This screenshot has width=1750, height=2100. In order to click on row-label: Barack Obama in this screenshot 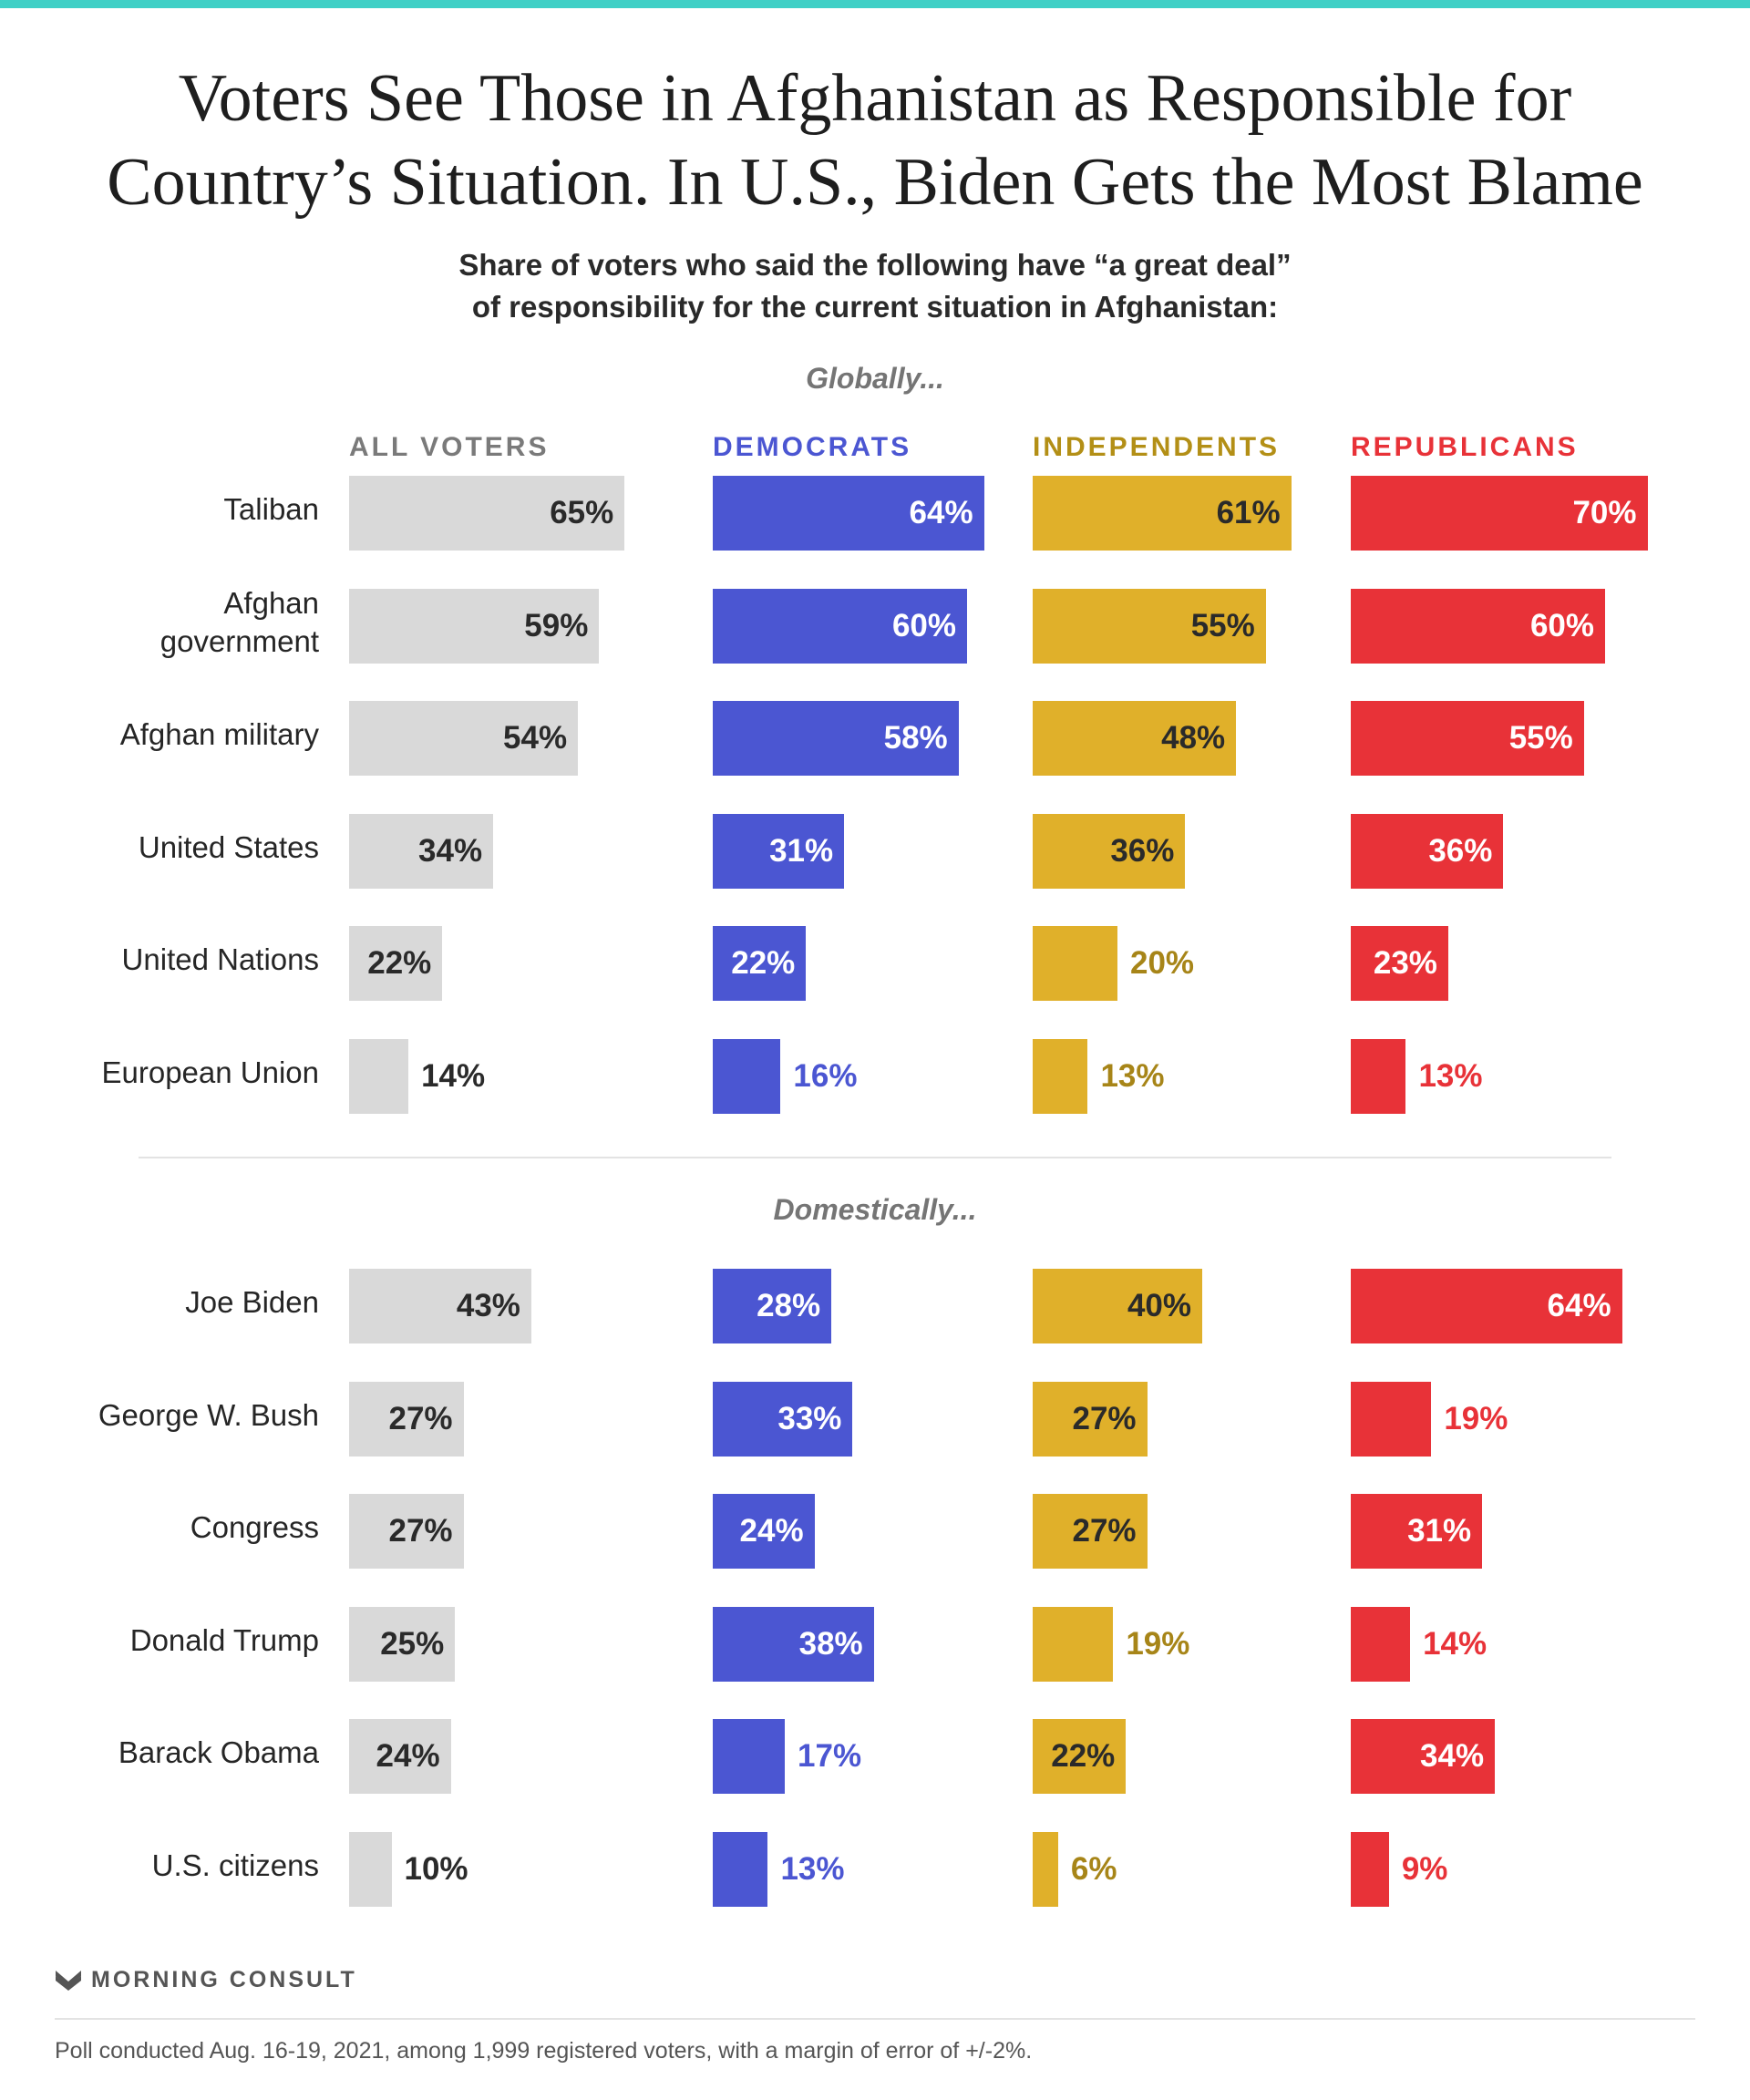, I will do `click(219, 1752)`.